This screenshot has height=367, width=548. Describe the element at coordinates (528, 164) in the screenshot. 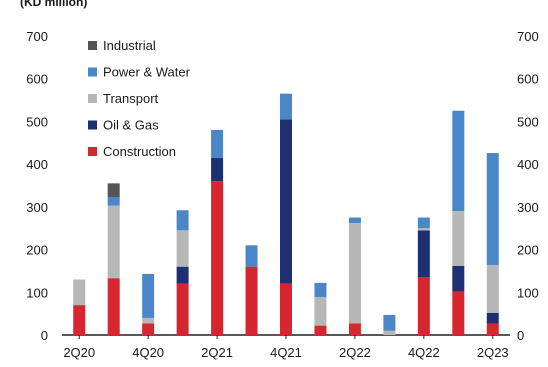

I see `right-y-tick-label: 400` at that location.